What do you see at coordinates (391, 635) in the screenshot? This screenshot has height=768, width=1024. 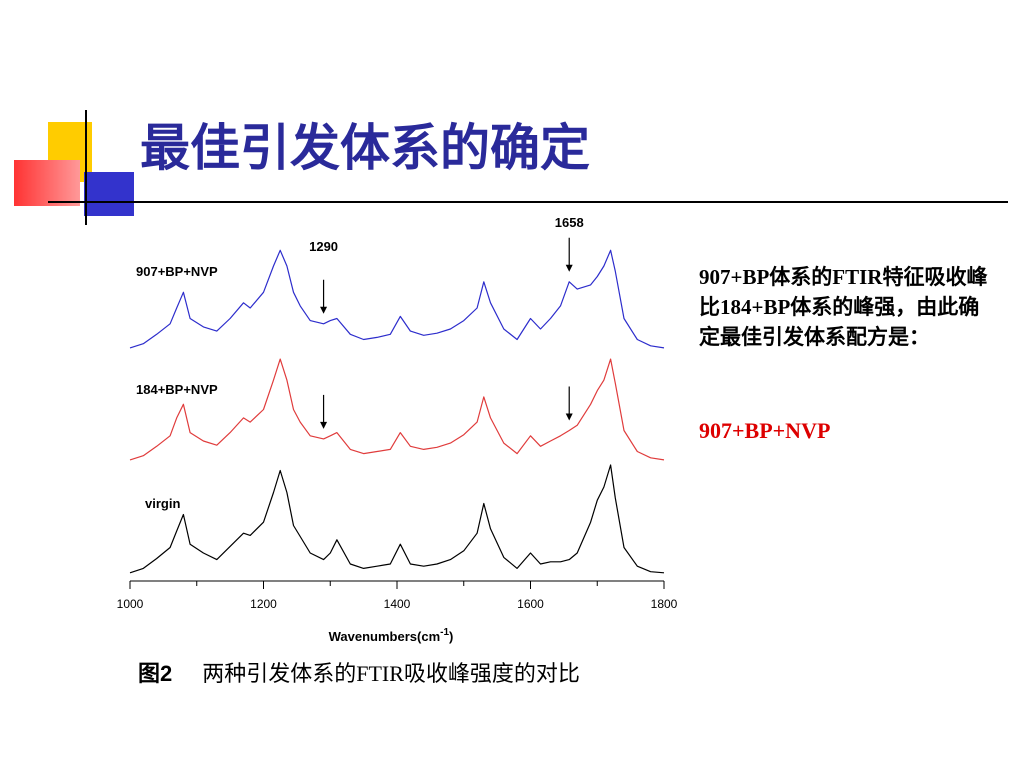 I see `x-axis-label: Wavenumbers(cm-1)` at bounding box center [391, 635].